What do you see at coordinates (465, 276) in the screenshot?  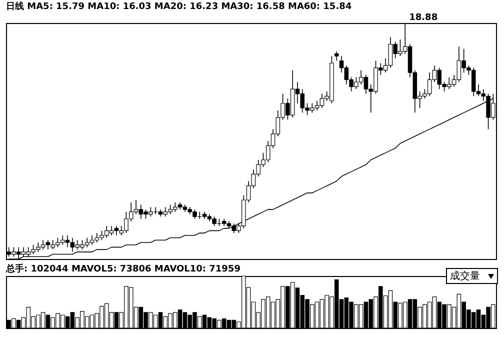 I see `annotation: 成交量` at bounding box center [465, 276].